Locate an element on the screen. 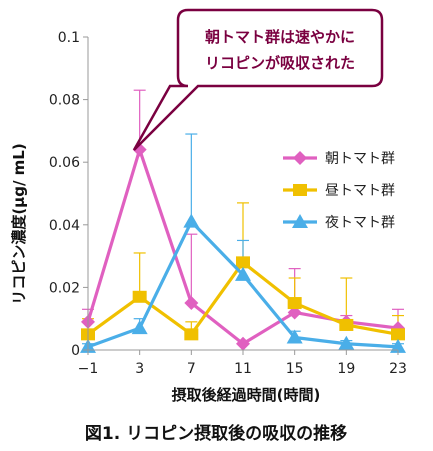 The height and width of the screenshot is (451, 433). legend-label: 夜トマト群 is located at coordinates (360, 223).